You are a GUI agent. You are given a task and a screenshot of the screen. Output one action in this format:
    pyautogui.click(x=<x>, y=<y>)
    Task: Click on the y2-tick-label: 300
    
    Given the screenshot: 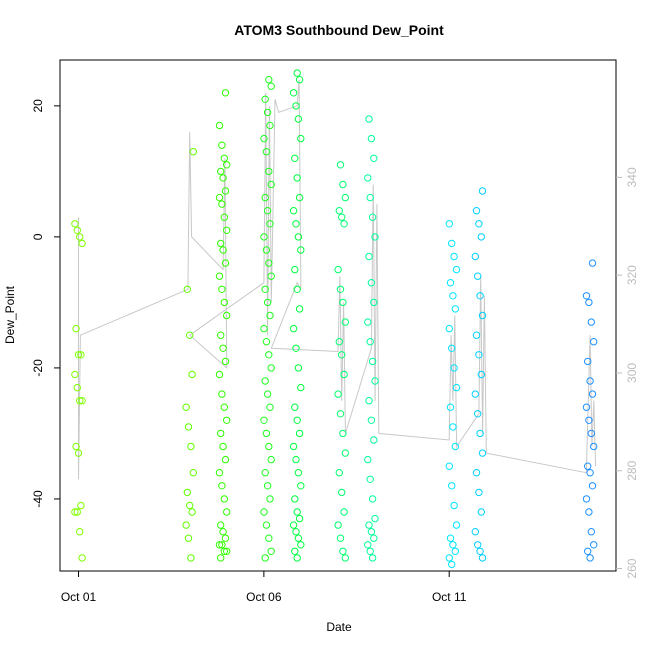 What is the action you would take?
    pyautogui.click(x=632, y=373)
    